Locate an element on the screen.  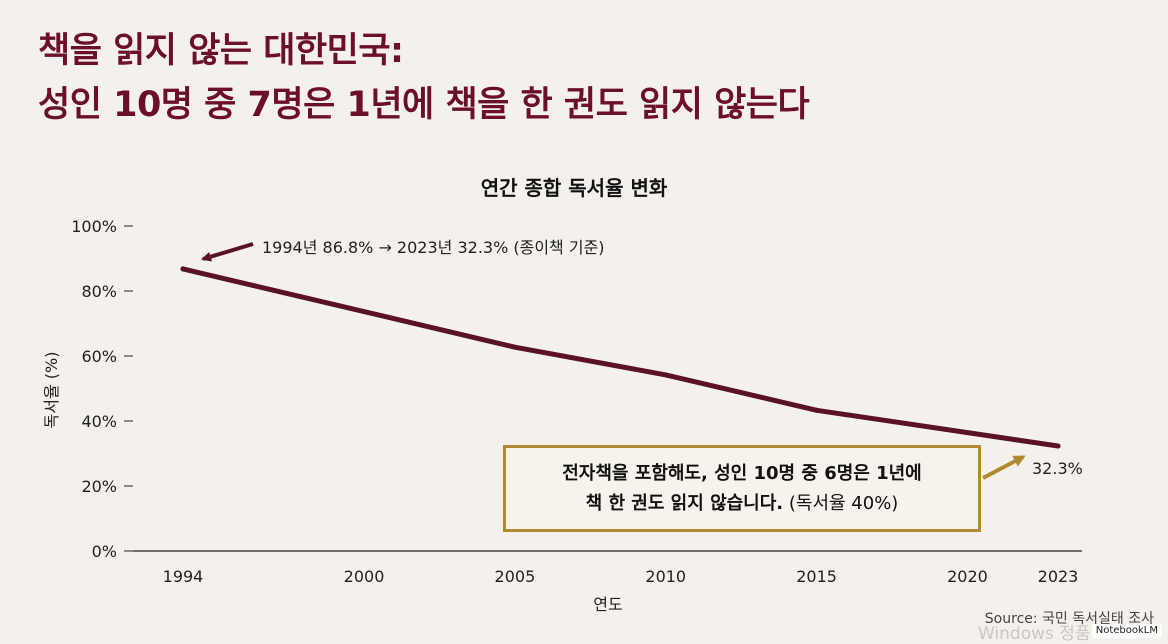
x-tick-label: 2020 is located at coordinates (967, 576).